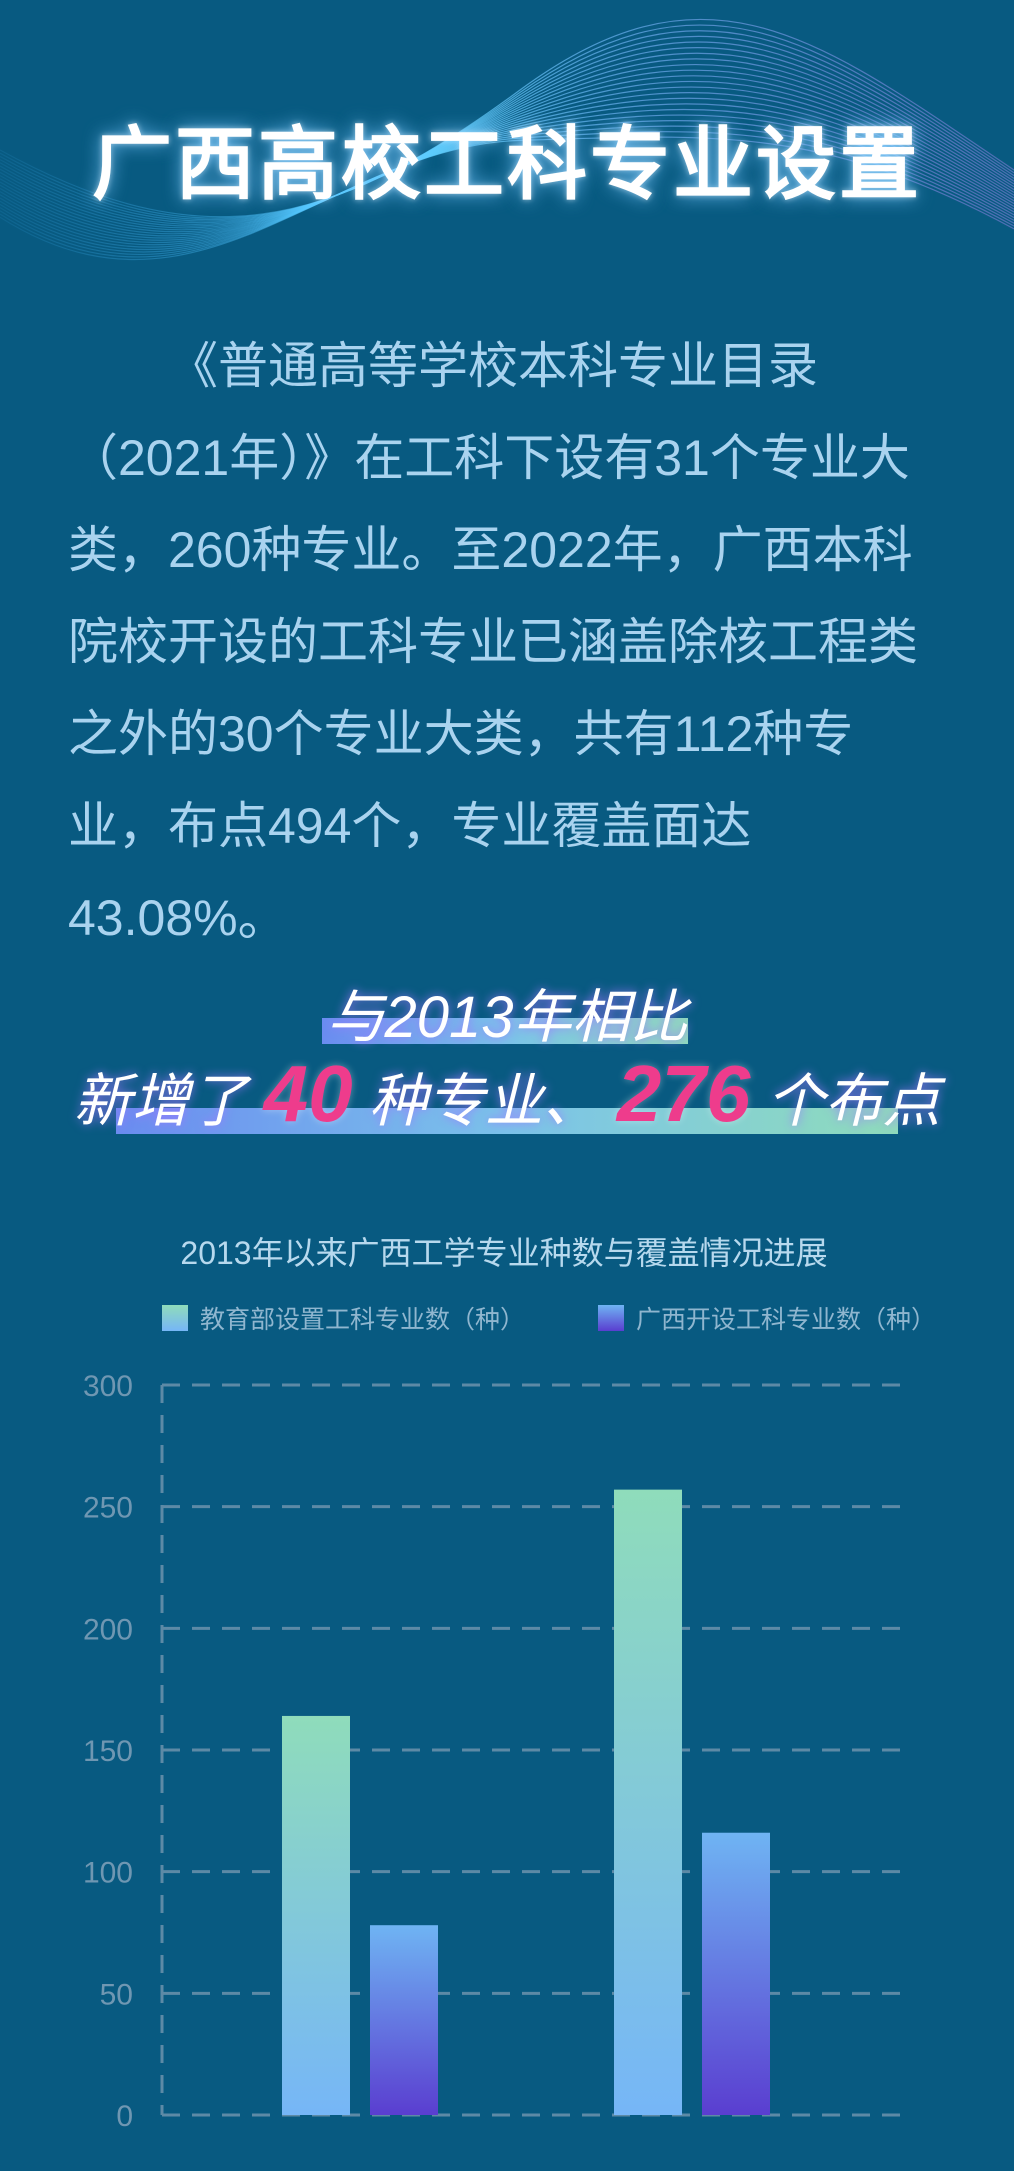 Image resolution: width=1014 pixels, height=2171 pixels. What do you see at coordinates (786, 1320) in the screenshot?
I see `legend-label-2: 广西开设工科专业数（种）` at bounding box center [786, 1320].